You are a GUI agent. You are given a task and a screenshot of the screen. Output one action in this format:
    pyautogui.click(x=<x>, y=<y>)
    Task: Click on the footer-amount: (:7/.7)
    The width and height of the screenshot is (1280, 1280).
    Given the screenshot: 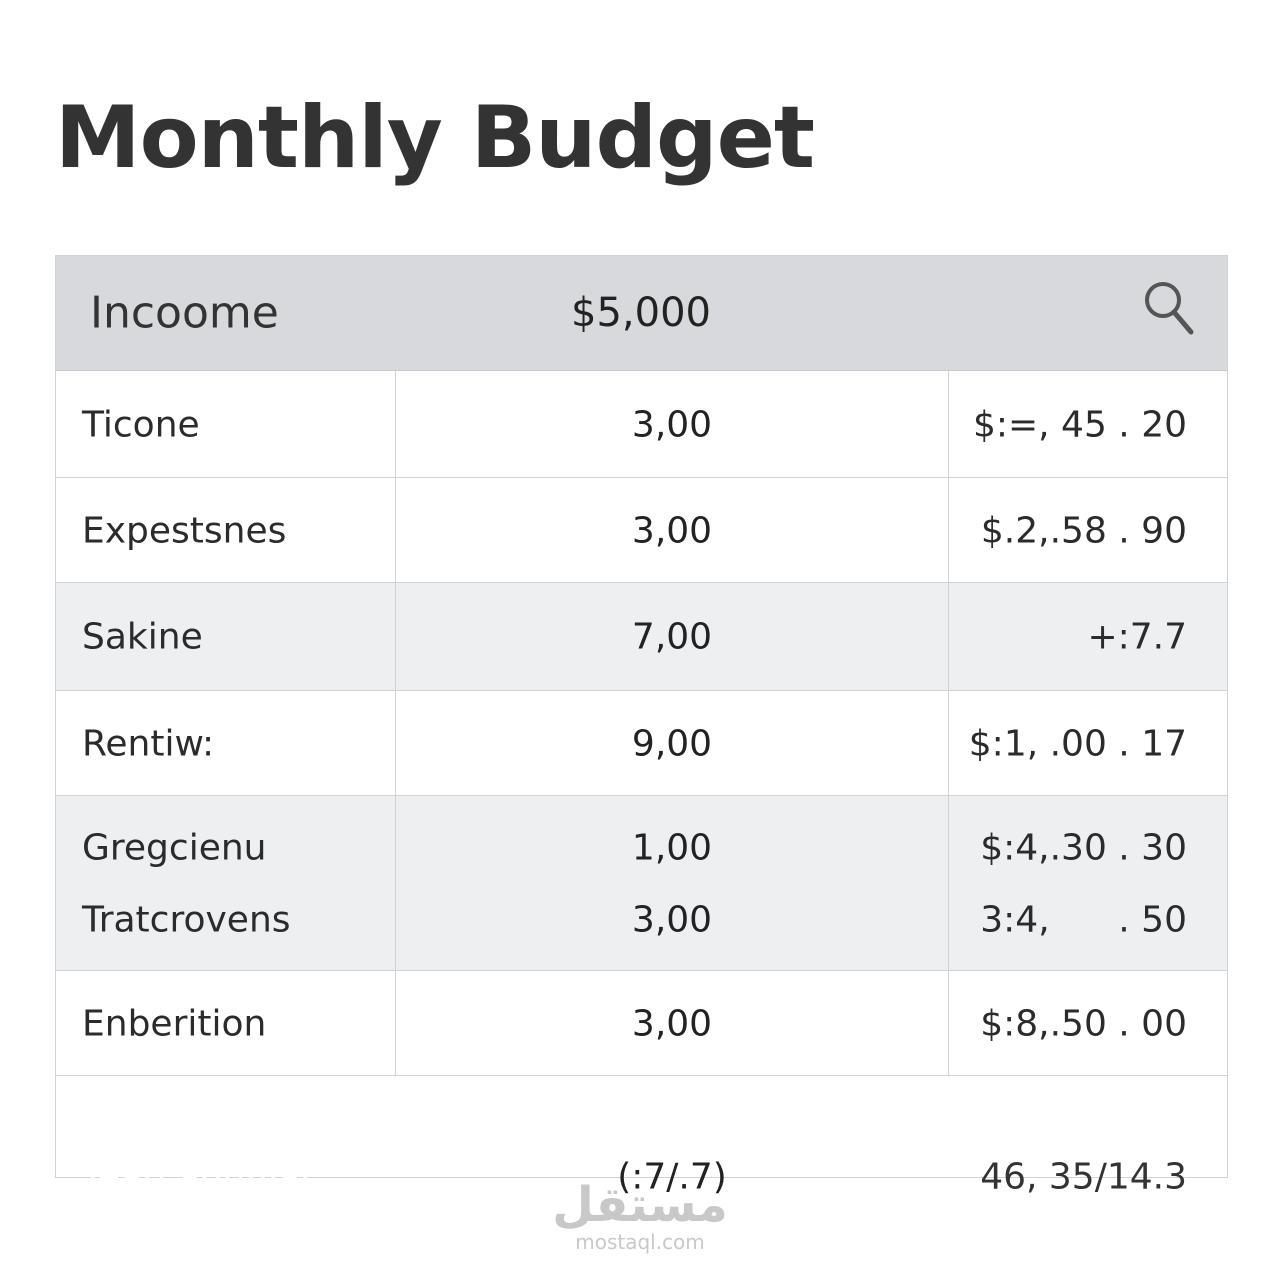 What is the action you would take?
    pyautogui.click(x=672, y=1177)
    